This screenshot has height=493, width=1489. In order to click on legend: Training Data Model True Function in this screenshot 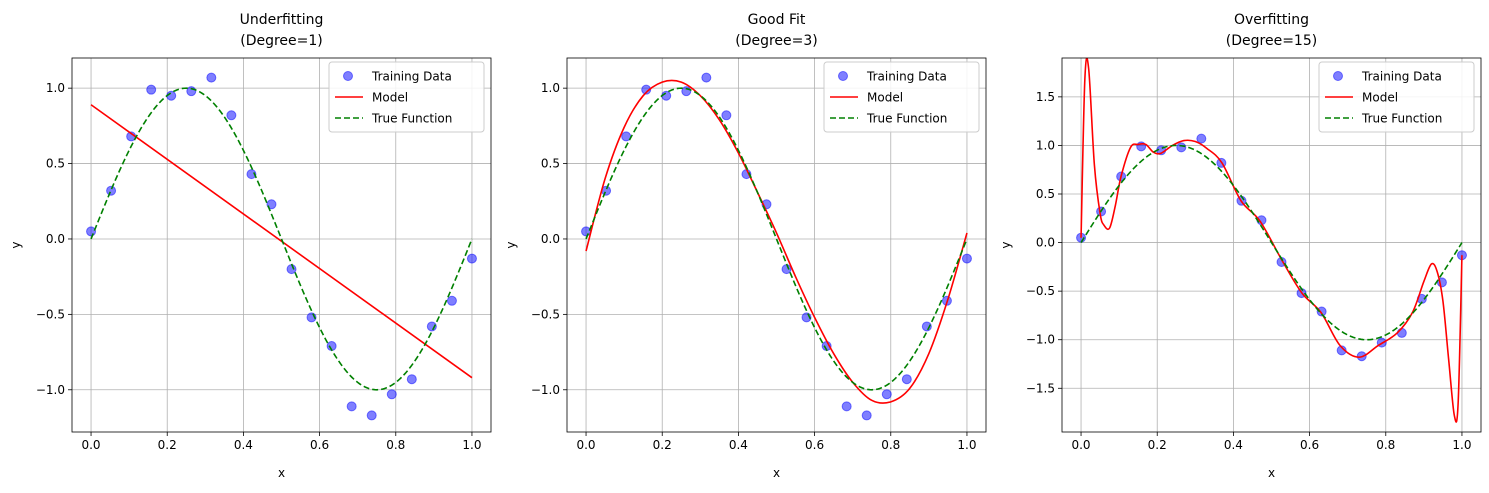, I will do `click(901, 97)`.